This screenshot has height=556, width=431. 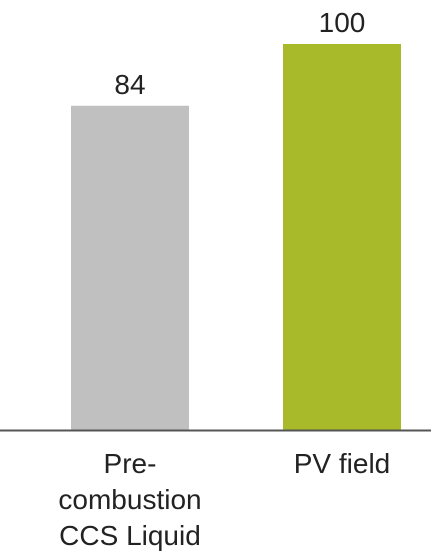 I want to click on category-label-0-line-2: CCS Liquid, so click(x=130, y=535).